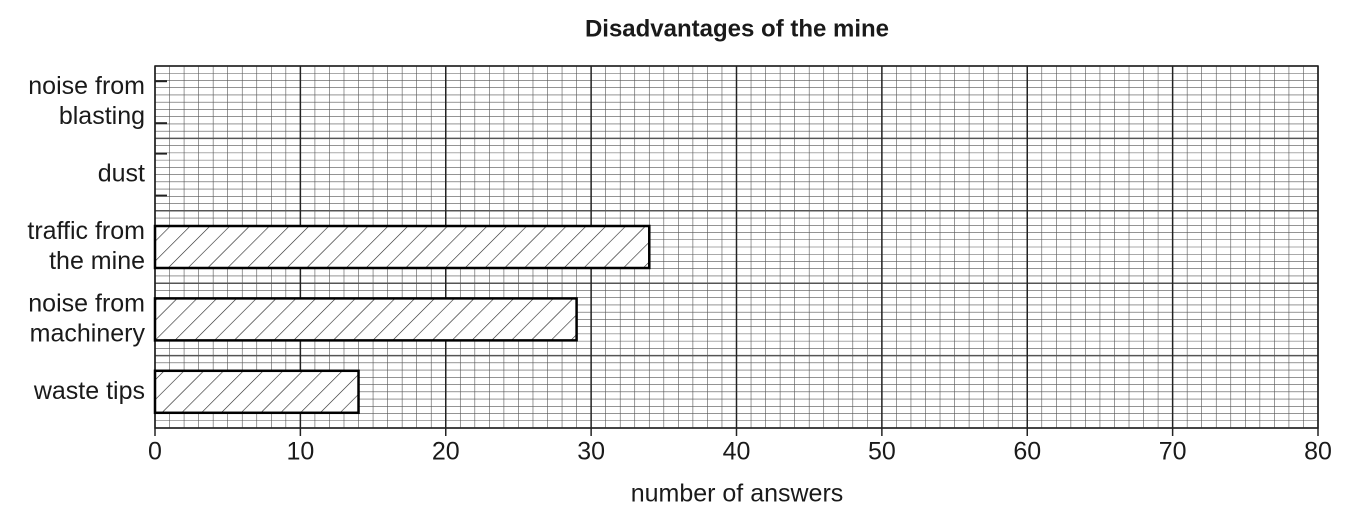 The image size is (1349, 506). I want to click on x-tick-label: 10, so click(300, 452).